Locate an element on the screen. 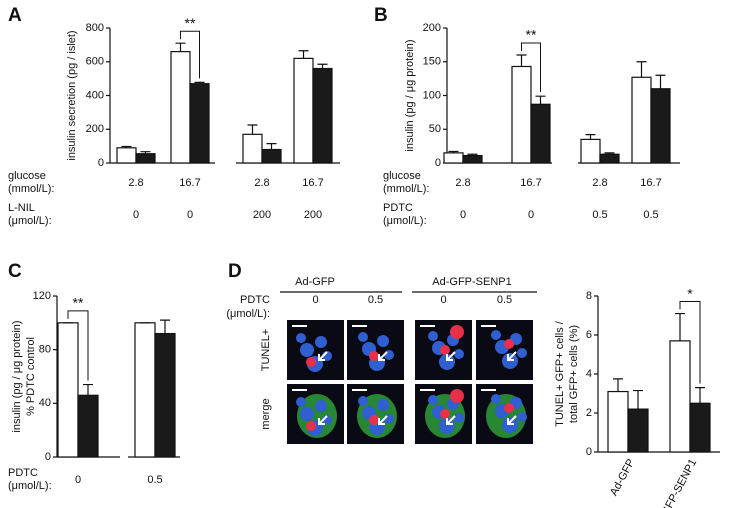 This screenshot has height=508, width=729. x-tick-label: Ad-GFP-SENP1 is located at coordinates (675, 482).